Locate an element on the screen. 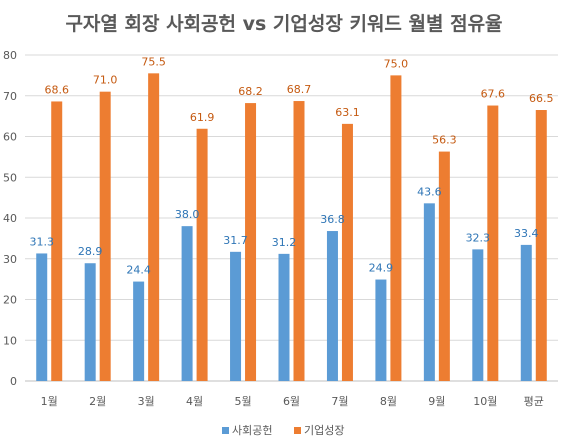 Image resolution: width=568 pixels, height=448 pixels. y-tick-label: 10 is located at coordinates (10, 340).